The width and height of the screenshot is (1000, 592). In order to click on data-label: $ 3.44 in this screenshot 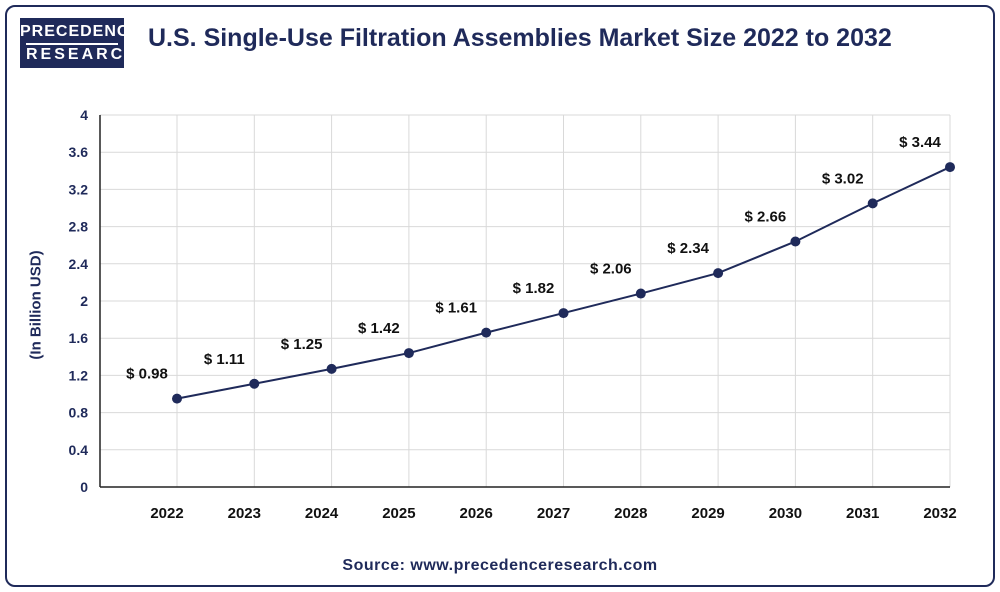, I will do `click(920, 142)`.